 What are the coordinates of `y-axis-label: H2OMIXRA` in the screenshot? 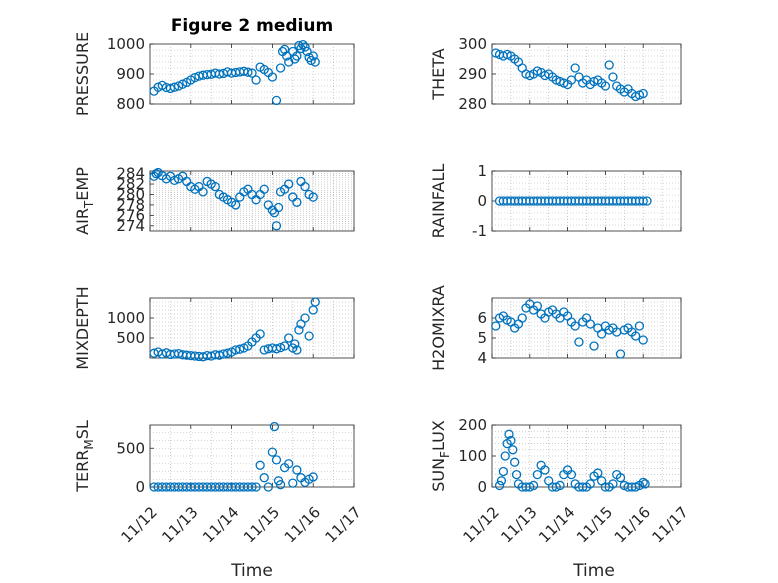 It's located at (438, 328).